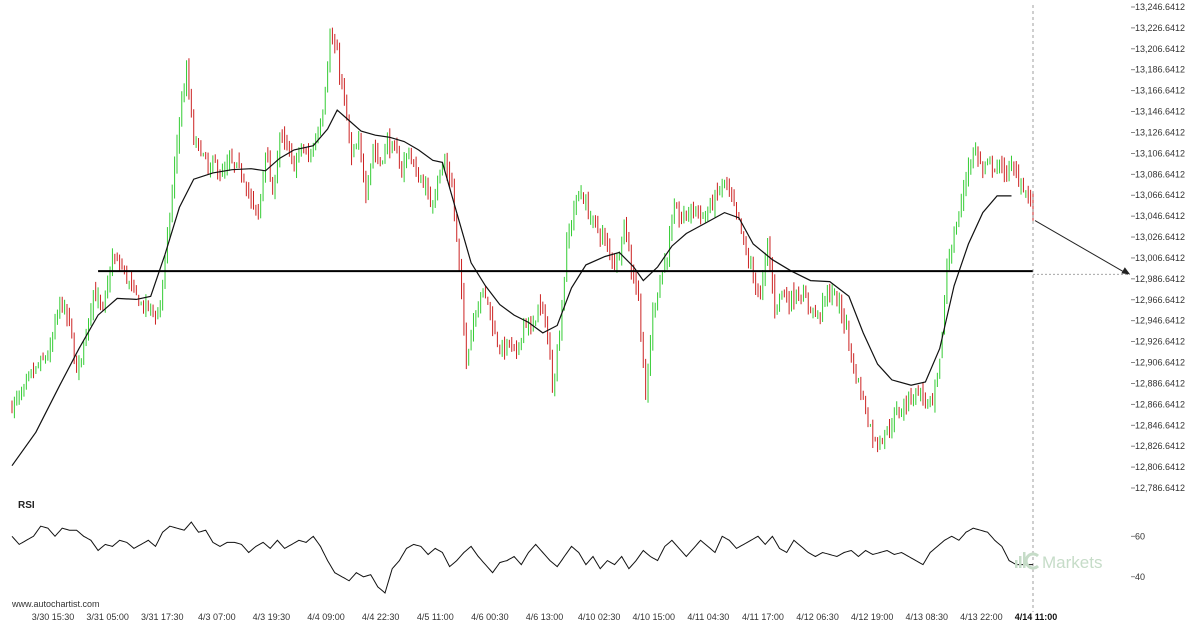 The image size is (1200, 630). What do you see at coordinates (1160, 91) in the screenshot?
I see `price-tick-label: 13,166.6412` at bounding box center [1160, 91].